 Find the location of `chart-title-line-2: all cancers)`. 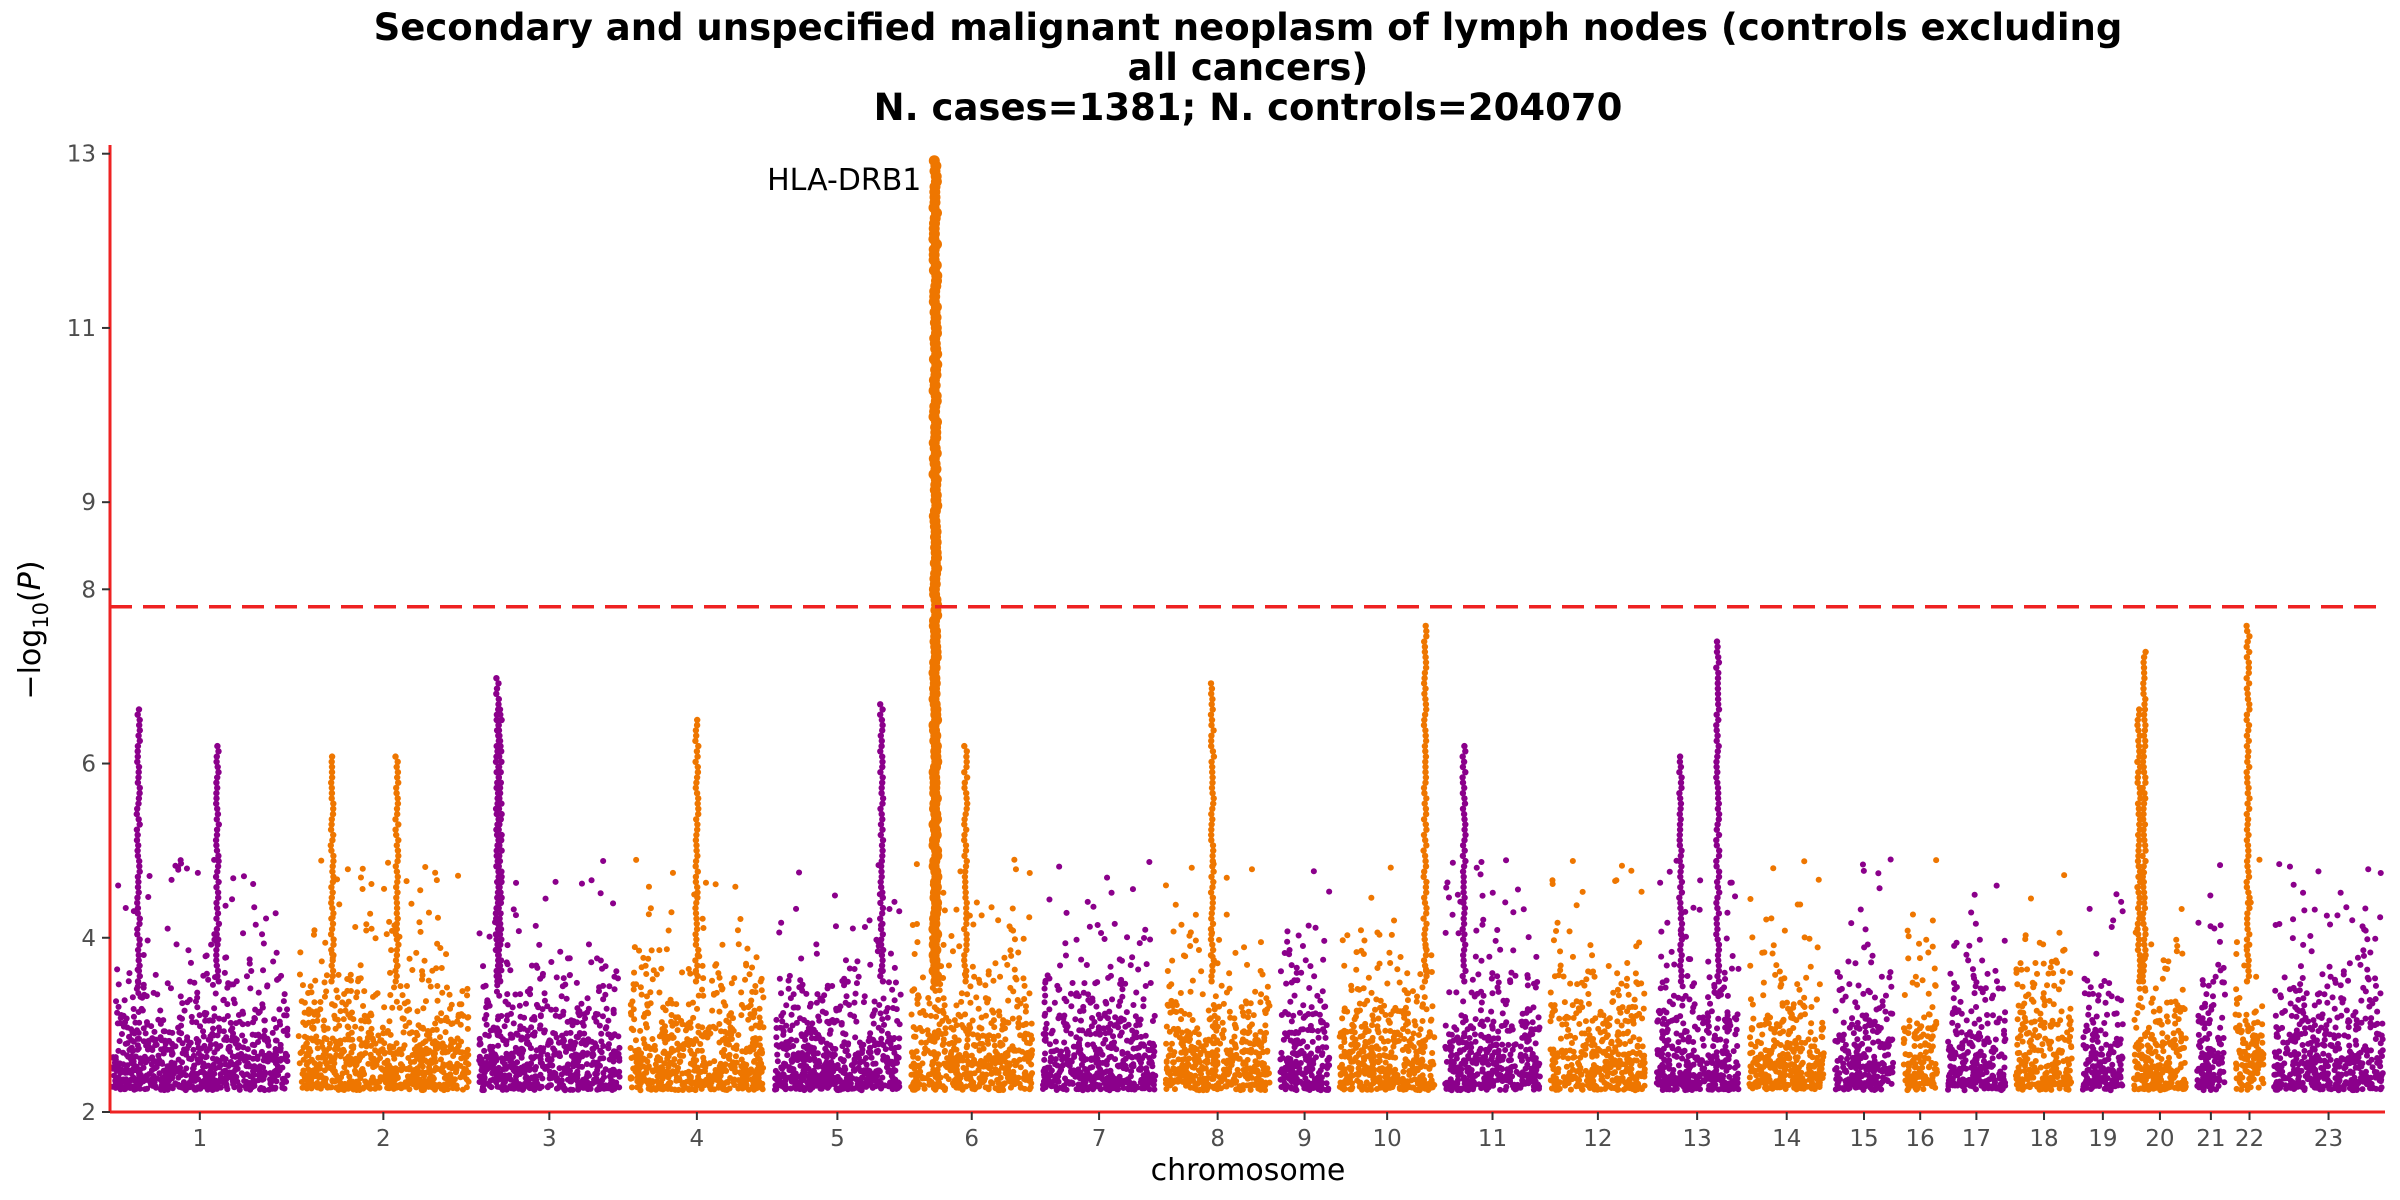

chart-title-line-2: all cancers) is located at coordinates (1248, 67).